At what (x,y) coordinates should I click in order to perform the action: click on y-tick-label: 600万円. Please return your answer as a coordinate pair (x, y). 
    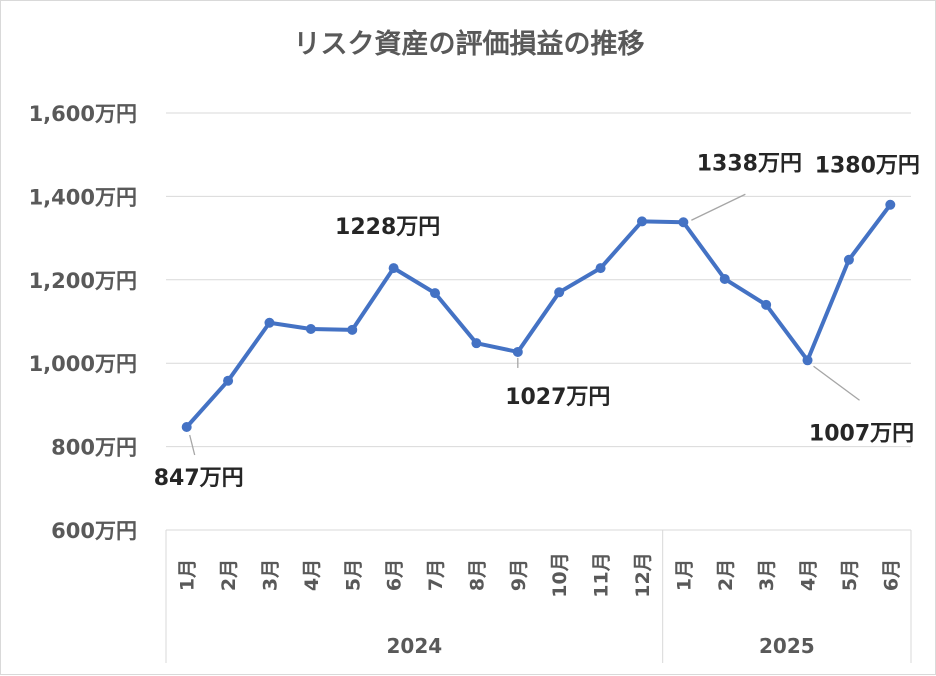
    Looking at the image, I should click on (94, 531).